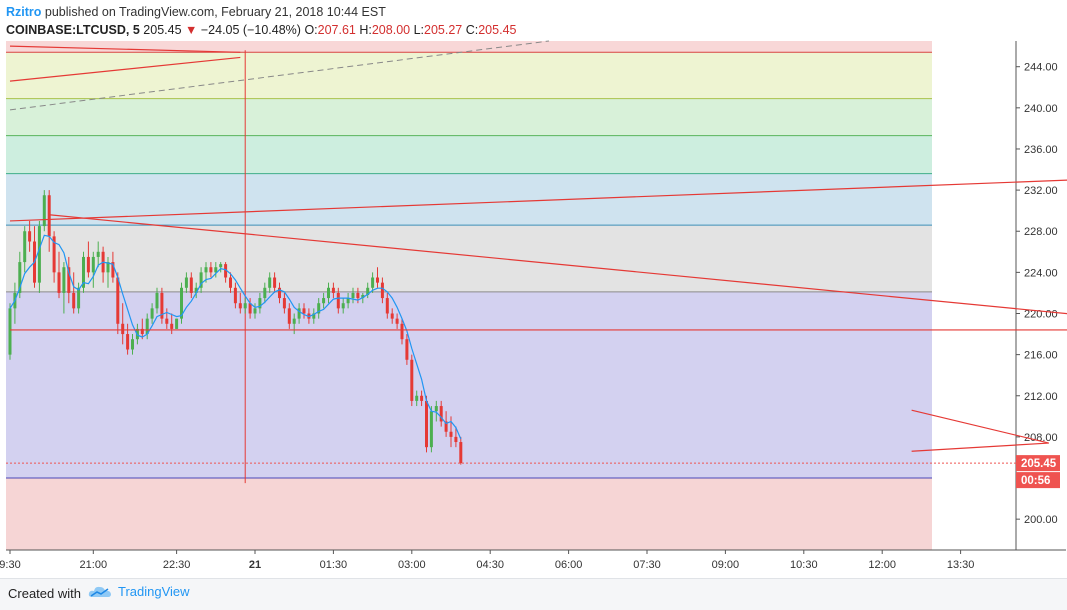 The width and height of the screenshot is (1067, 610). Describe the element at coordinates (1041, 273) in the screenshot. I see `y-tick-label: 224.00` at that location.